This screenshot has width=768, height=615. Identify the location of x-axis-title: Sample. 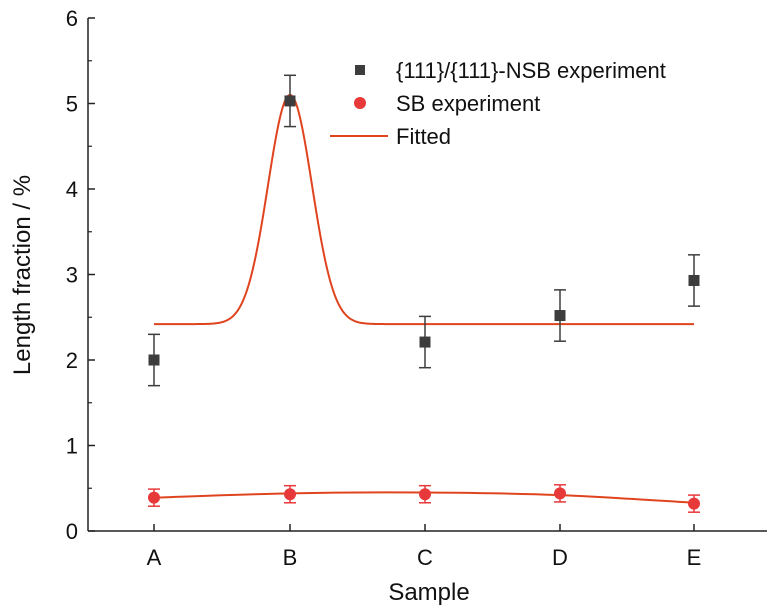
(428, 592).